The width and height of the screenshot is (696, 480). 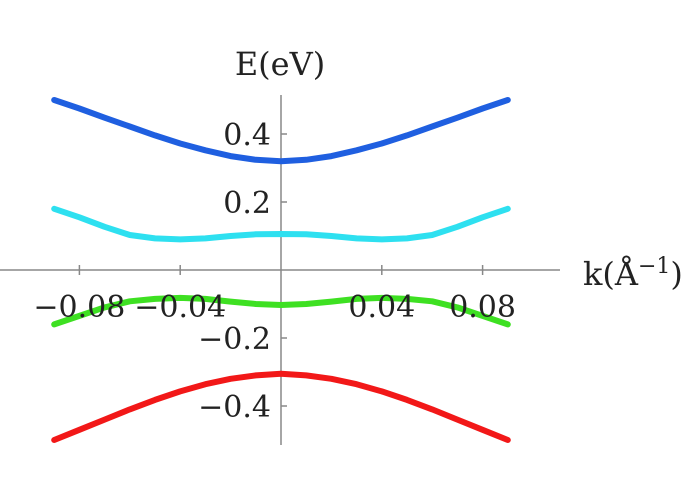 I want to click on y-axis-label: E(eV), so click(x=280, y=64).